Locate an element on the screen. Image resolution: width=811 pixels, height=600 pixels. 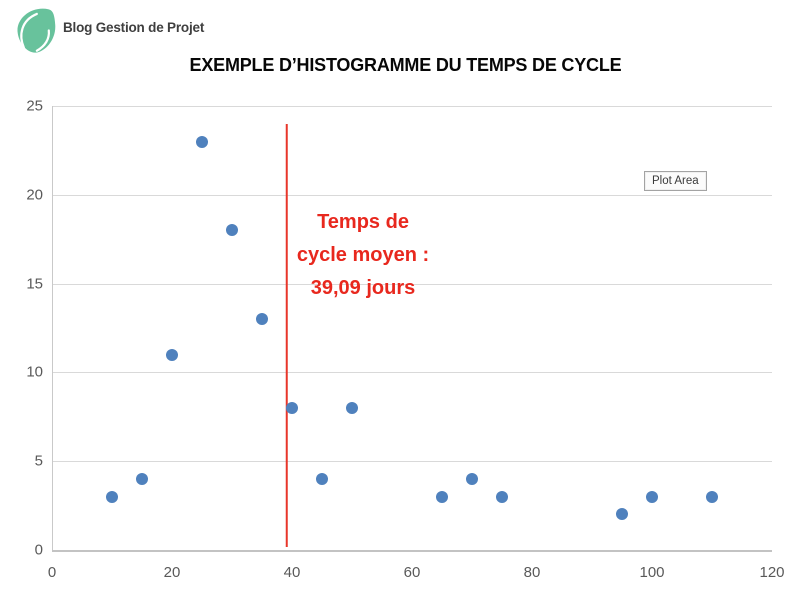
chart-title: EXEMPLE D’HISTOGRAMME DU TEMPS DE CYCLE is located at coordinates (405, 65).